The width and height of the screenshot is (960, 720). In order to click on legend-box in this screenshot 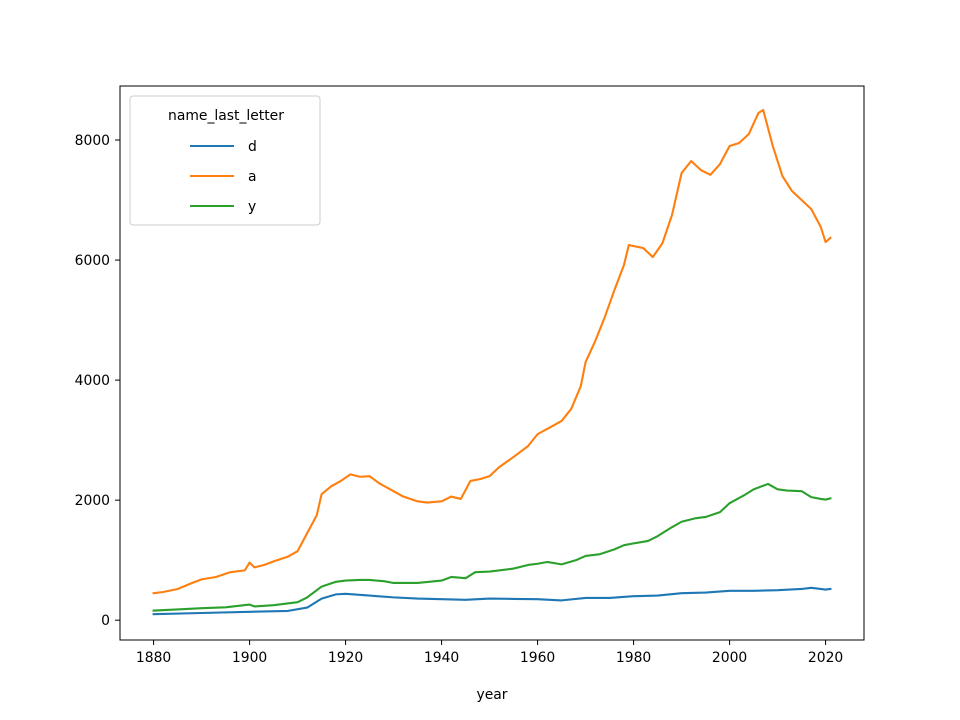, I will do `click(225, 160)`.